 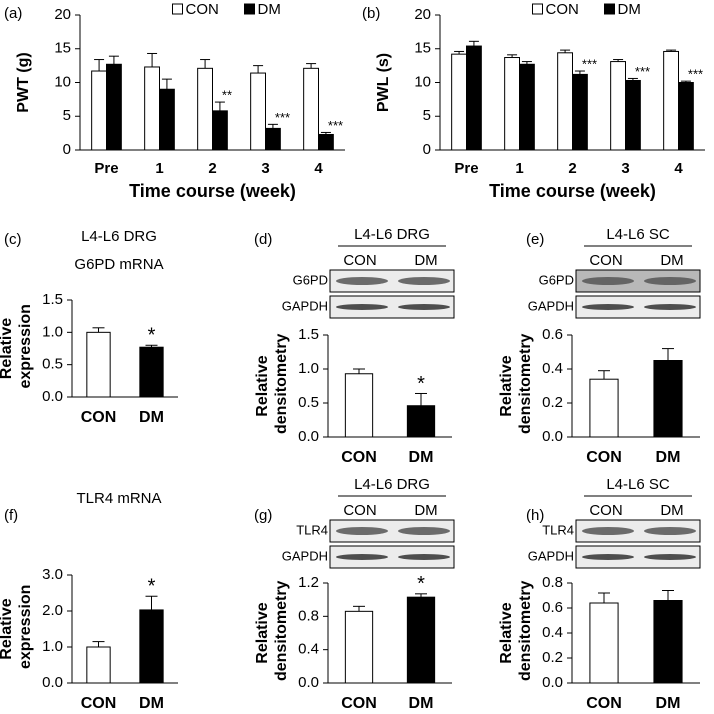 I want to click on panel-label: (a), so click(x=13, y=13).